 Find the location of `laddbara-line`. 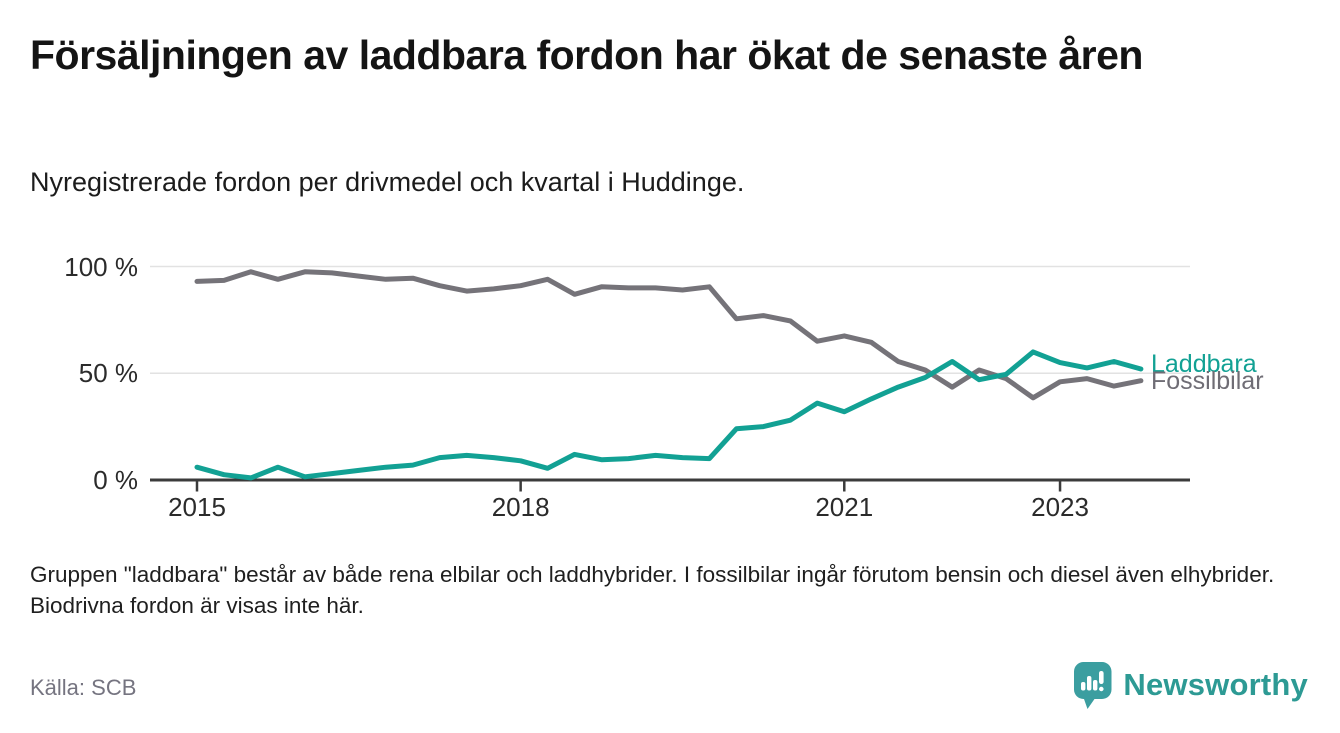

laddbara-line is located at coordinates (669, 415).